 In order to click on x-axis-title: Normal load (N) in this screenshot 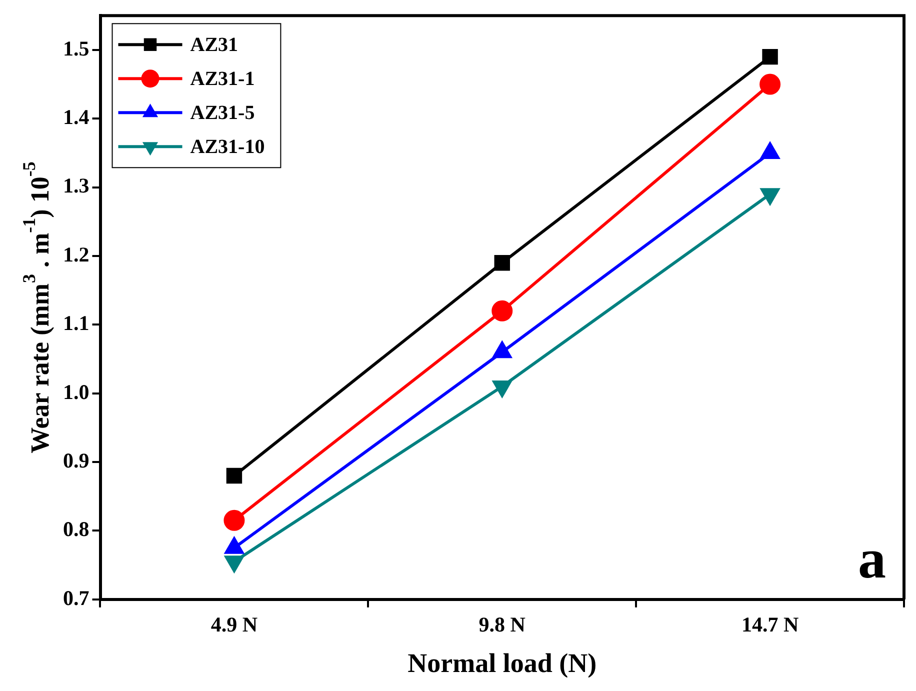, I will do `click(502, 663)`.